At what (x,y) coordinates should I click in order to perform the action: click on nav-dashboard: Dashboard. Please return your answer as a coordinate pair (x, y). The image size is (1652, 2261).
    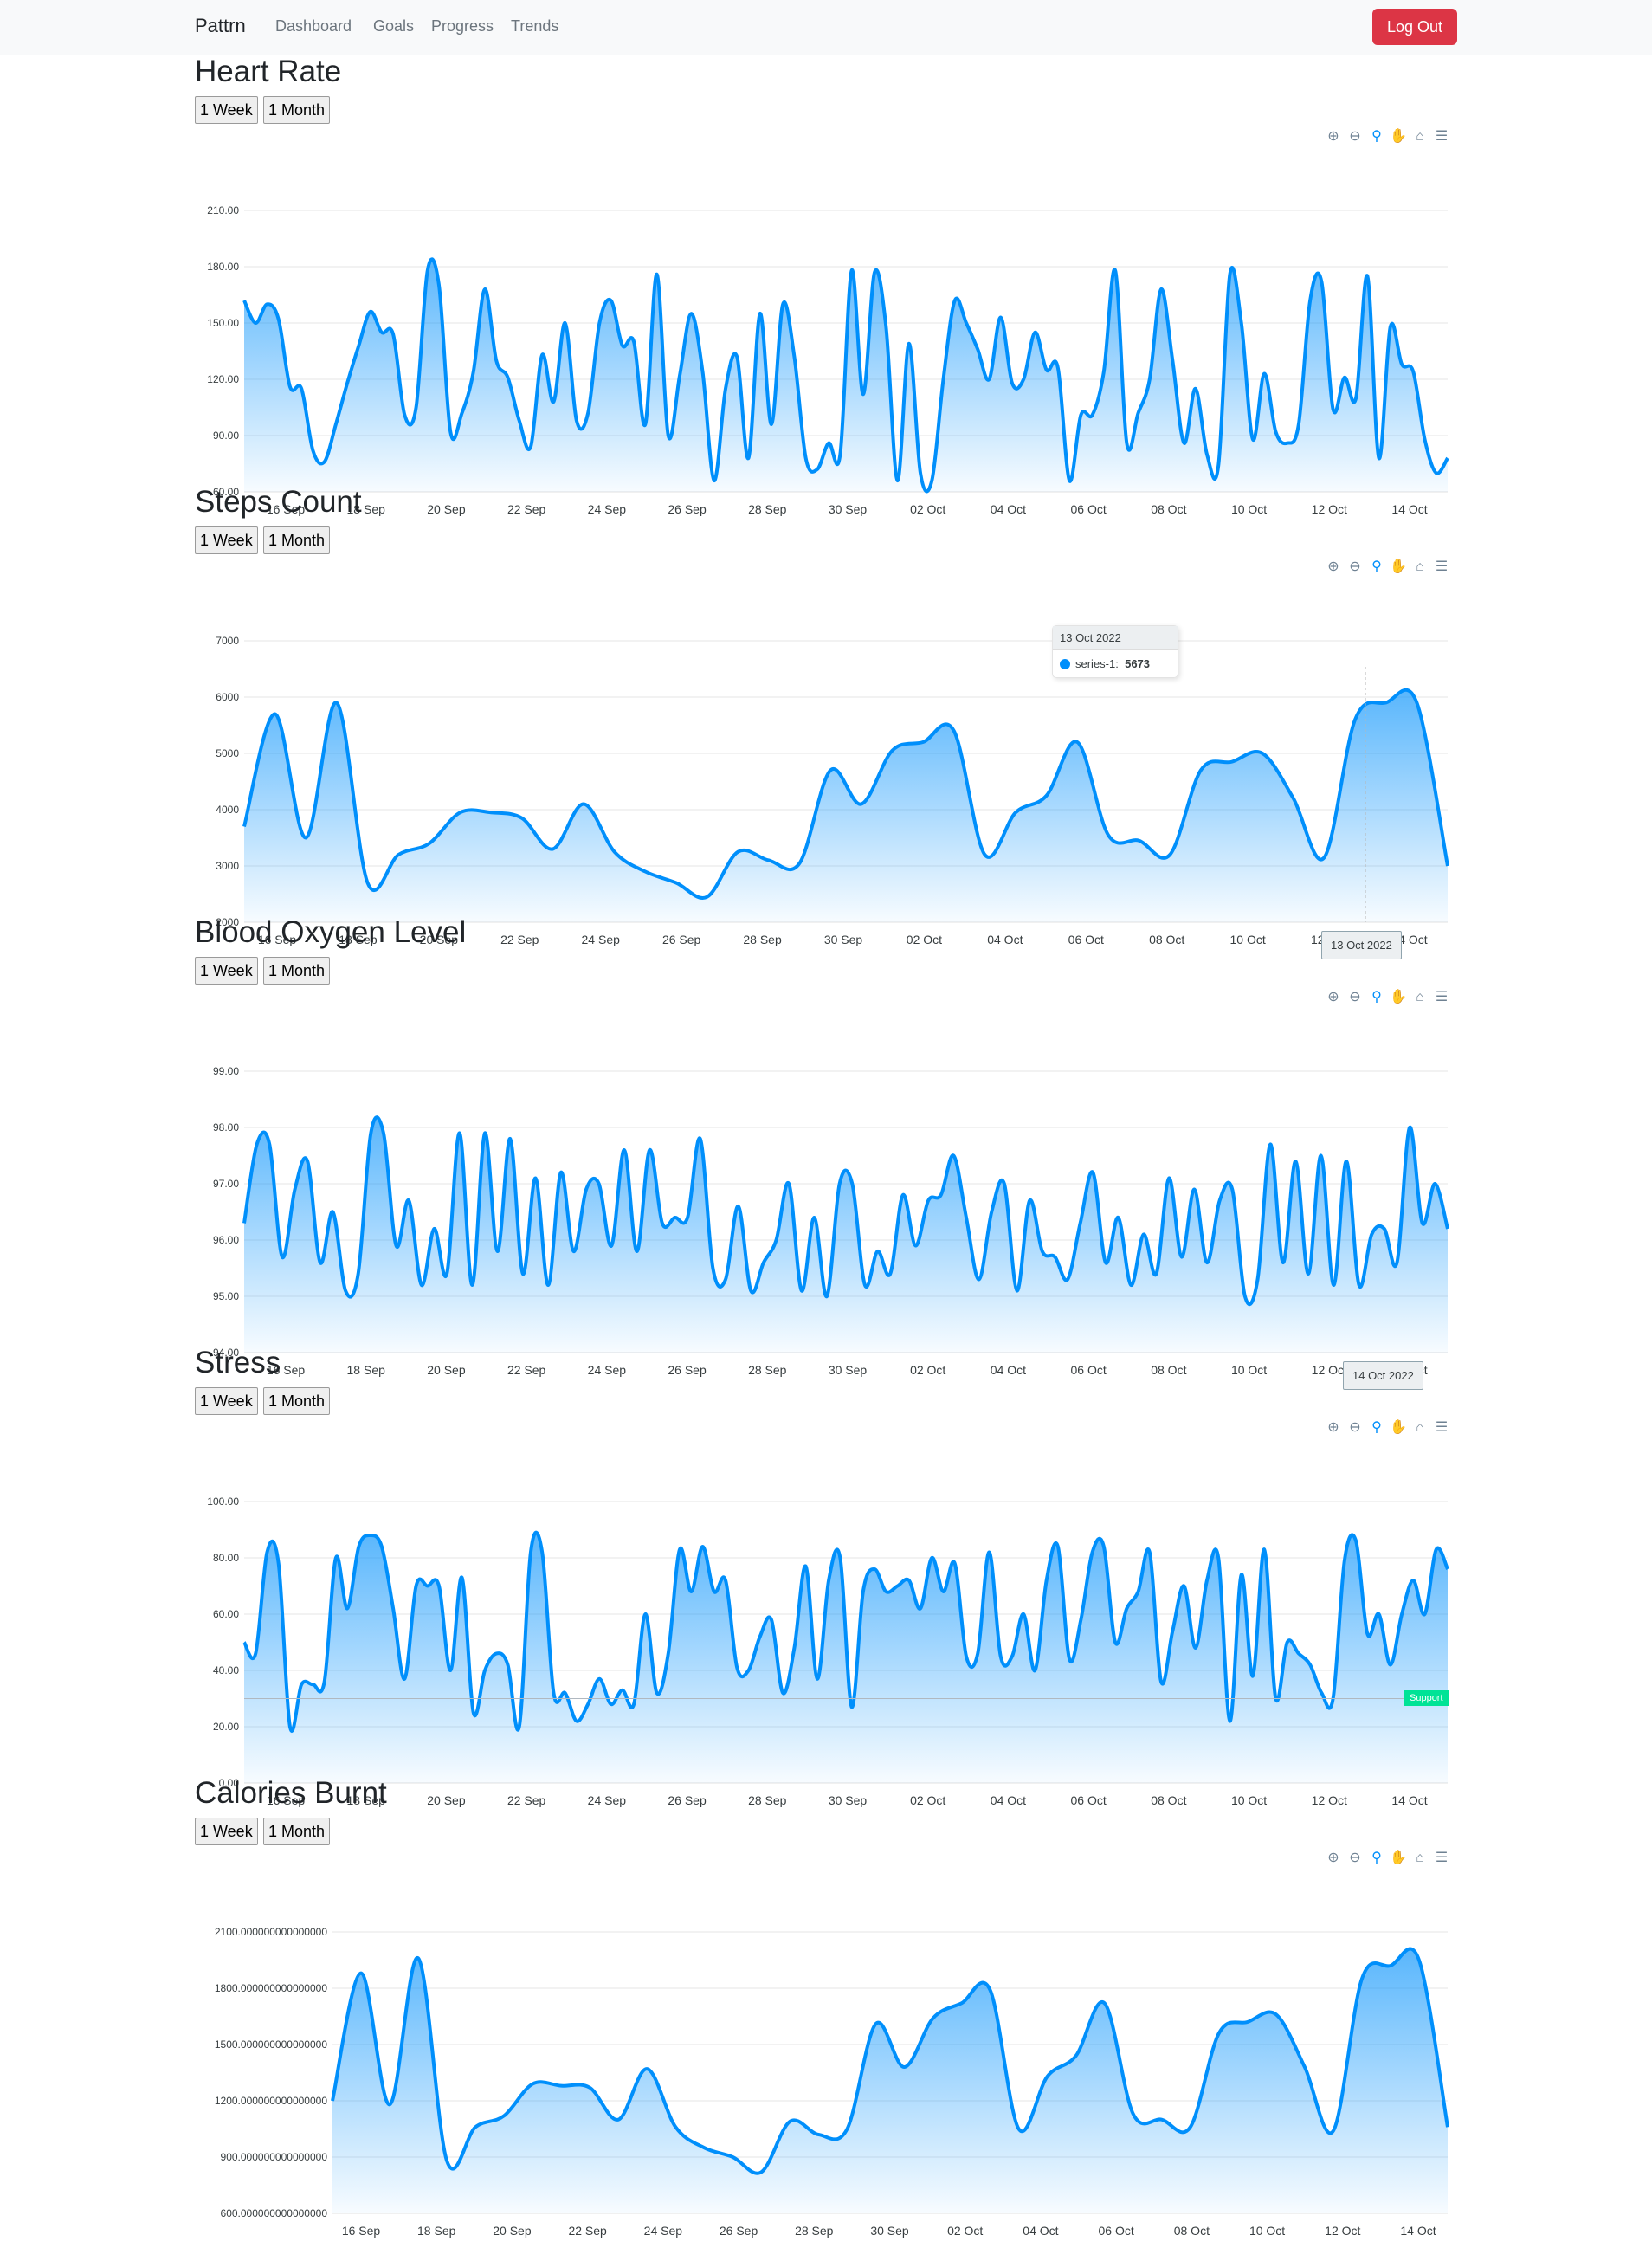
    Looking at the image, I should click on (314, 26).